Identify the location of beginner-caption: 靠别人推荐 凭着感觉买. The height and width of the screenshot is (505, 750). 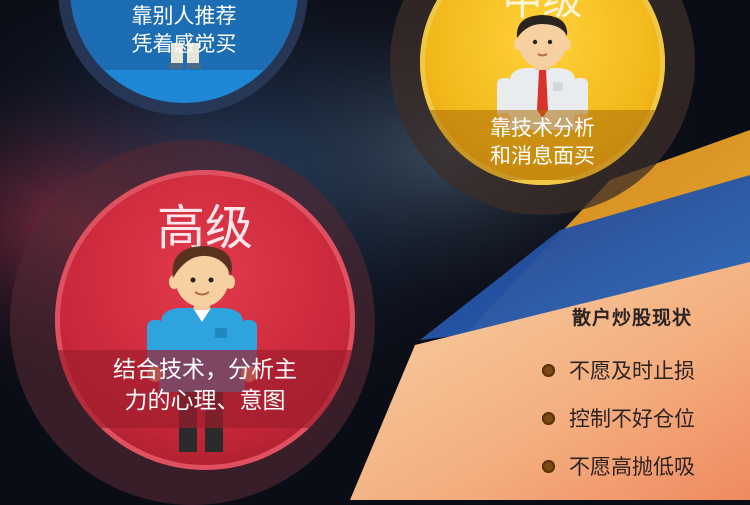
(184, 30).